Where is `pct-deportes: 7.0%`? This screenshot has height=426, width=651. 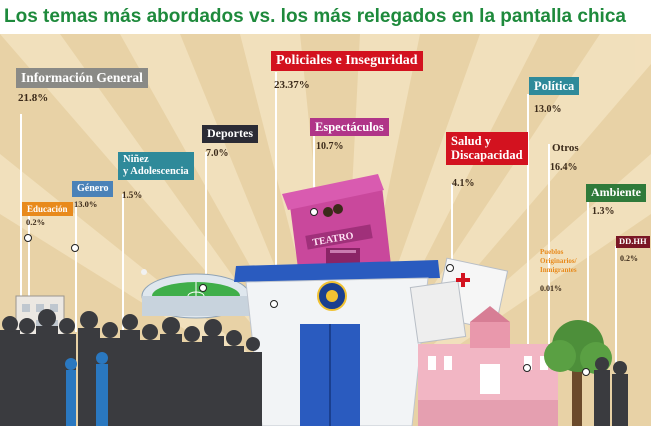
pct-deportes: 7.0% is located at coordinates (217, 153).